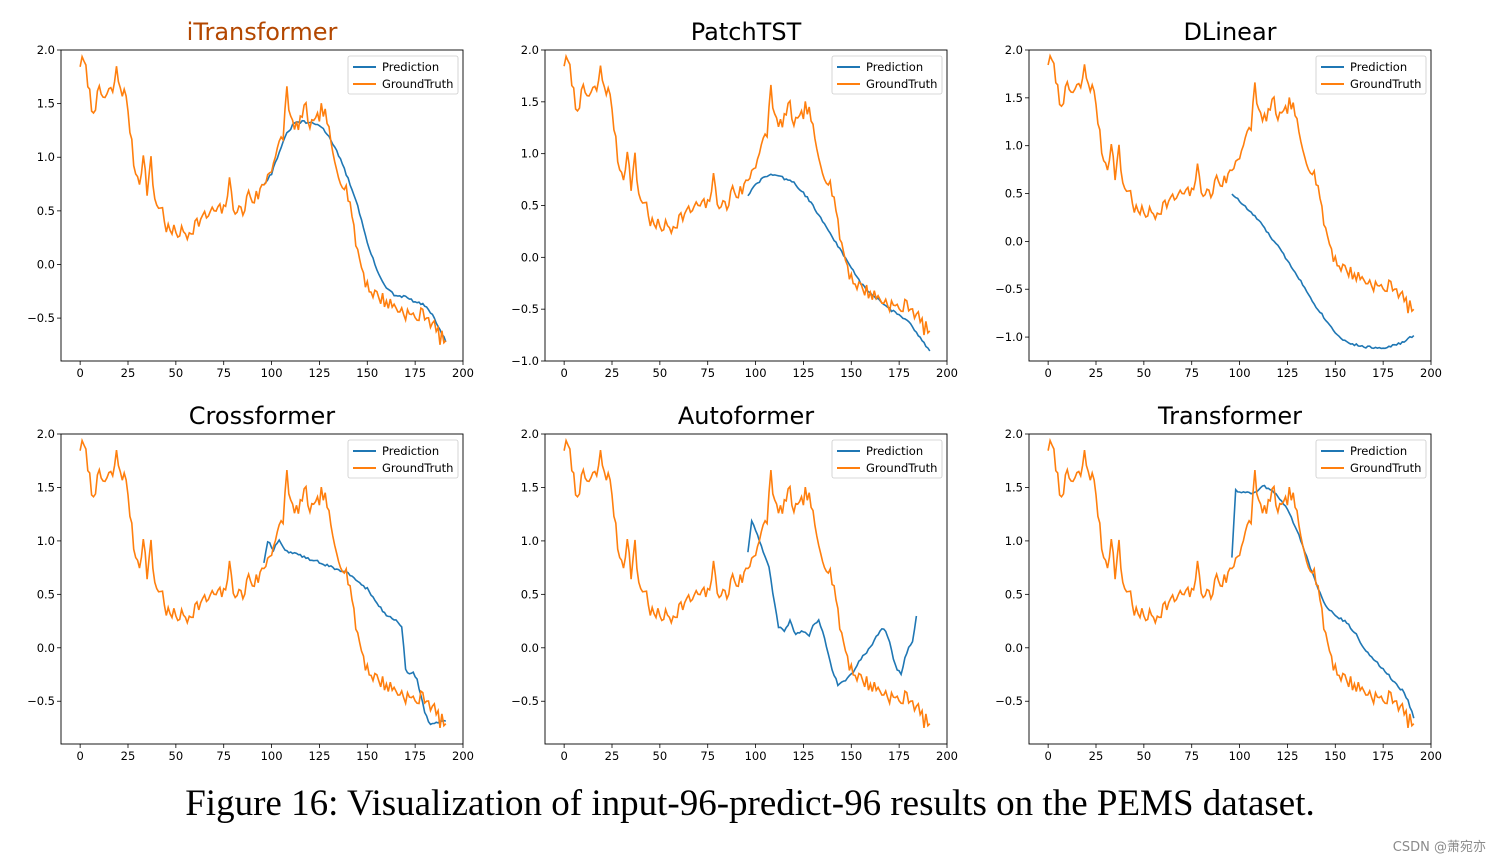  What do you see at coordinates (1231, 583) in the screenshot?
I see `groundtruth-line` at bounding box center [1231, 583].